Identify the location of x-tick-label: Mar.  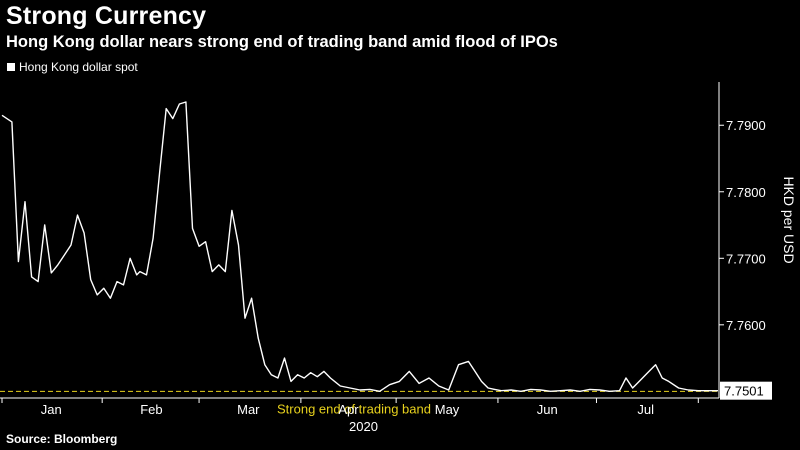
(248, 409).